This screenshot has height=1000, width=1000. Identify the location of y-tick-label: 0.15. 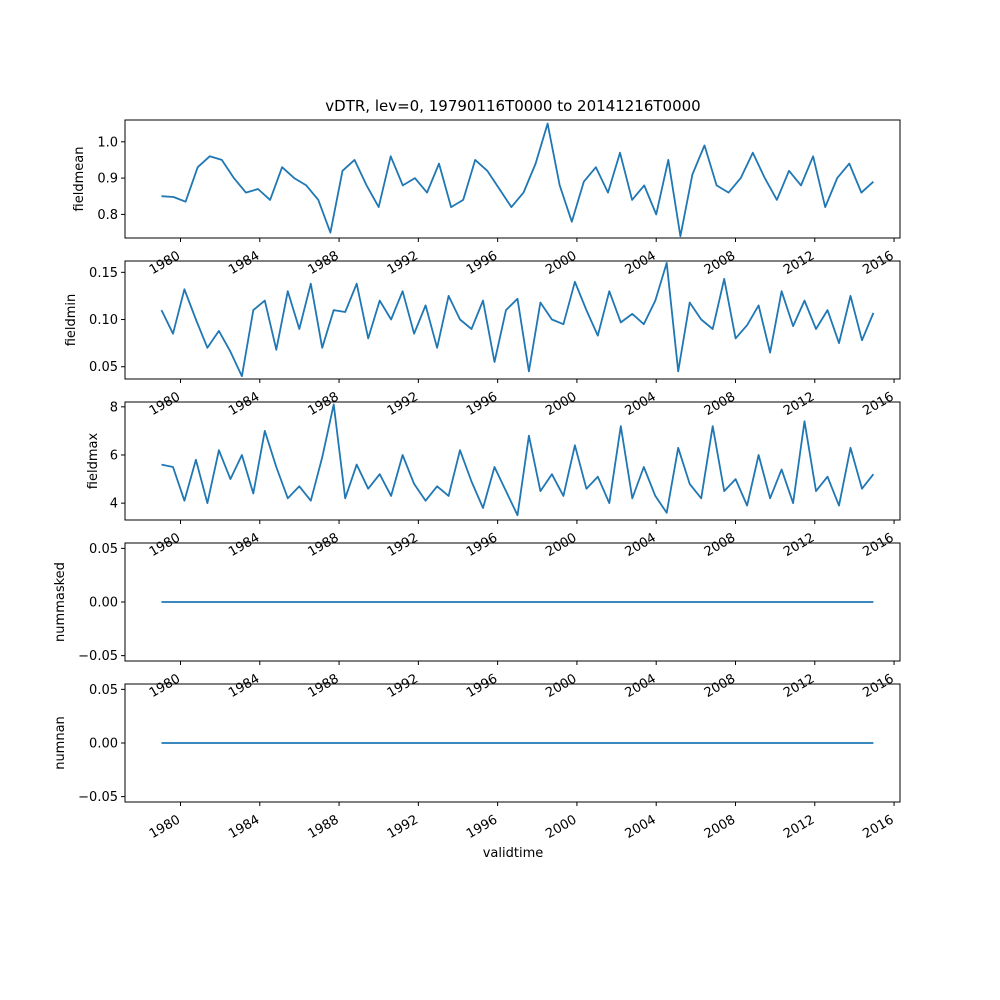
(103, 273).